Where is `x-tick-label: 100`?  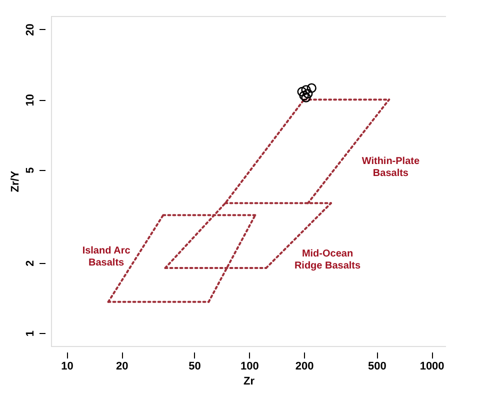 x-tick-label: 100 is located at coordinates (249, 366).